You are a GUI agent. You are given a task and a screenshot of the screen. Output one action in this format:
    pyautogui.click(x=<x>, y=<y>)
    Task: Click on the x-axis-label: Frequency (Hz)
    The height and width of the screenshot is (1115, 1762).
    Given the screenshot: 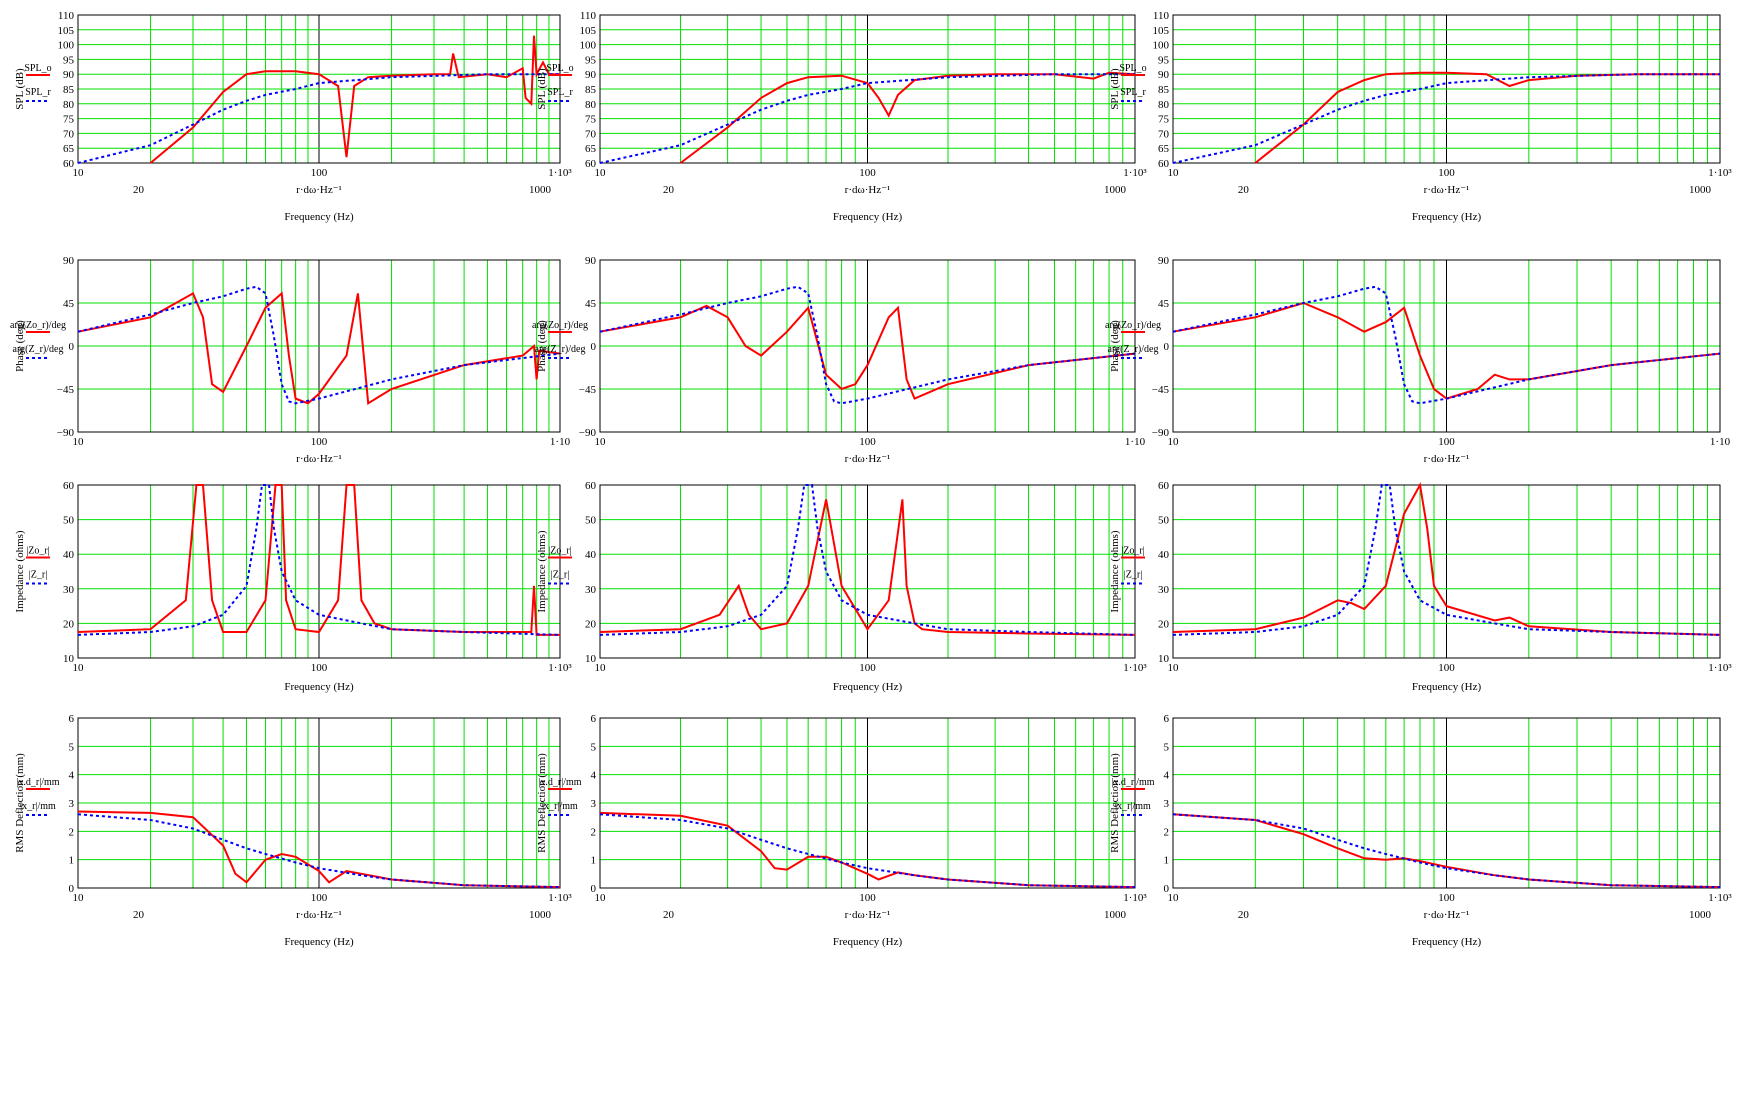 What is the action you would take?
    pyautogui.click(x=319, y=687)
    